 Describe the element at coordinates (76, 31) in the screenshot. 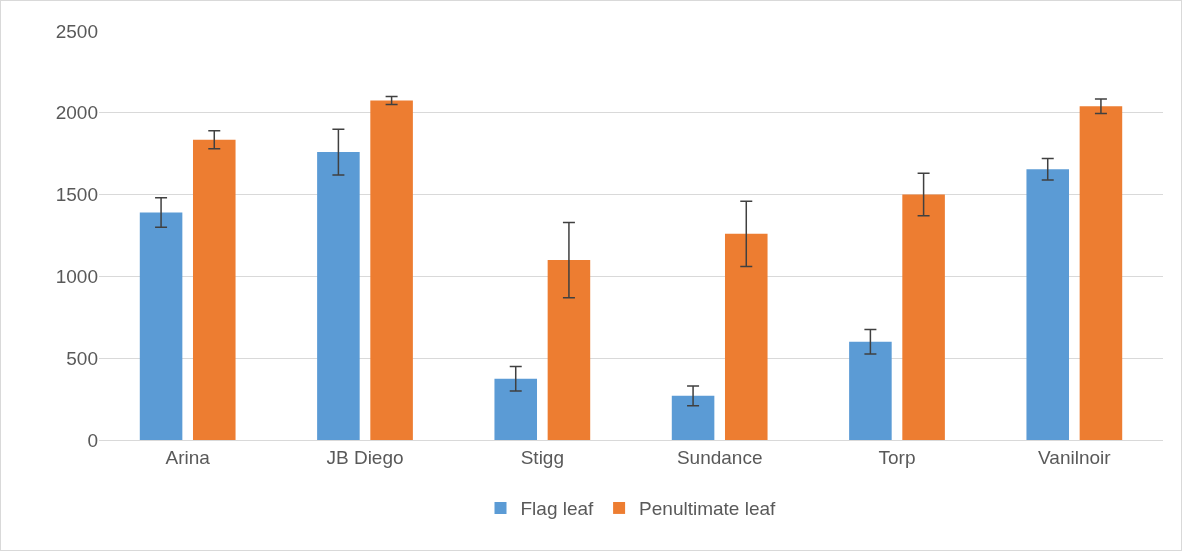

I see `y-tick-label: 2500` at that location.